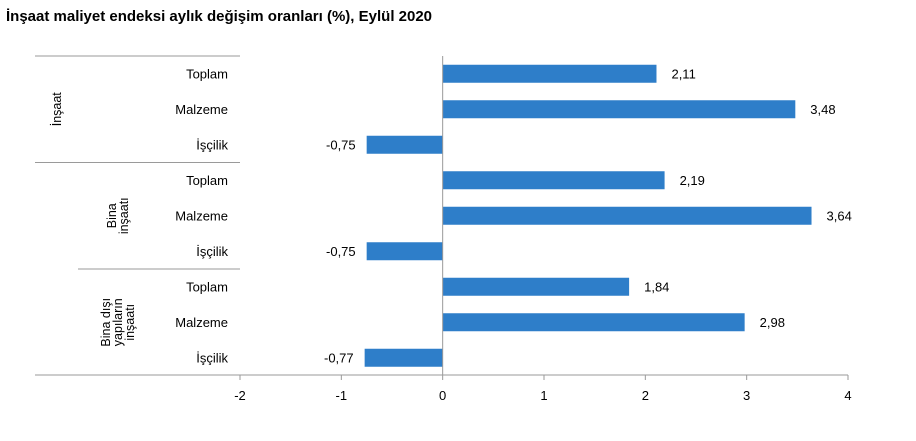 The image size is (916, 441). Describe the element at coordinates (342, 395) in the screenshot. I see `x-tick-label: -1` at that location.